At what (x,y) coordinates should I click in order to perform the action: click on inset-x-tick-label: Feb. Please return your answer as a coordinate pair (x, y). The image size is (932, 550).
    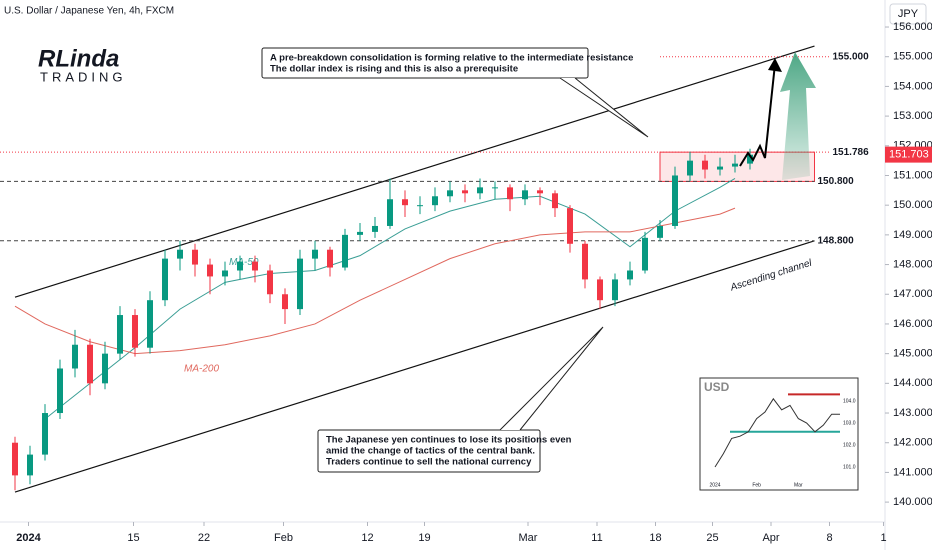
    Looking at the image, I should click on (756, 485).